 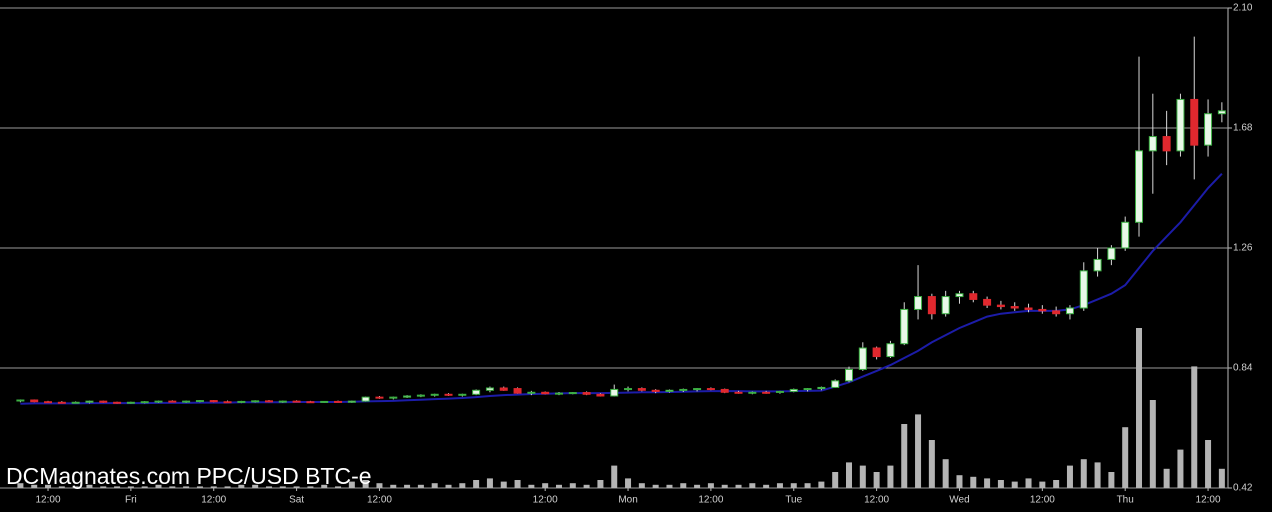 I want to click on y-tick-label: 1.26, so click(x=1243, y=248).